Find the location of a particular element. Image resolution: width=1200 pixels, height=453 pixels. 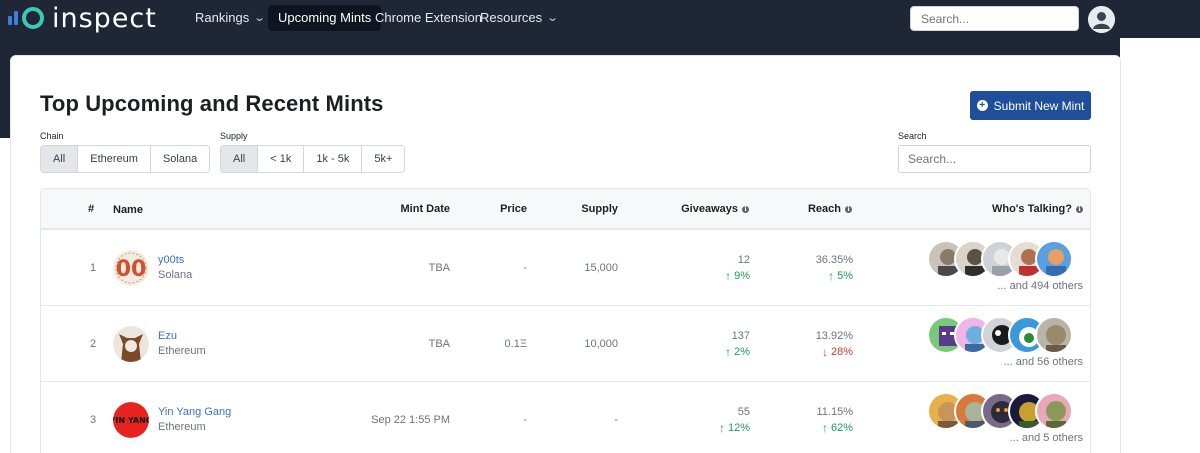

giveaways-change: ↑ 9% is located at coordinates (737, 276).